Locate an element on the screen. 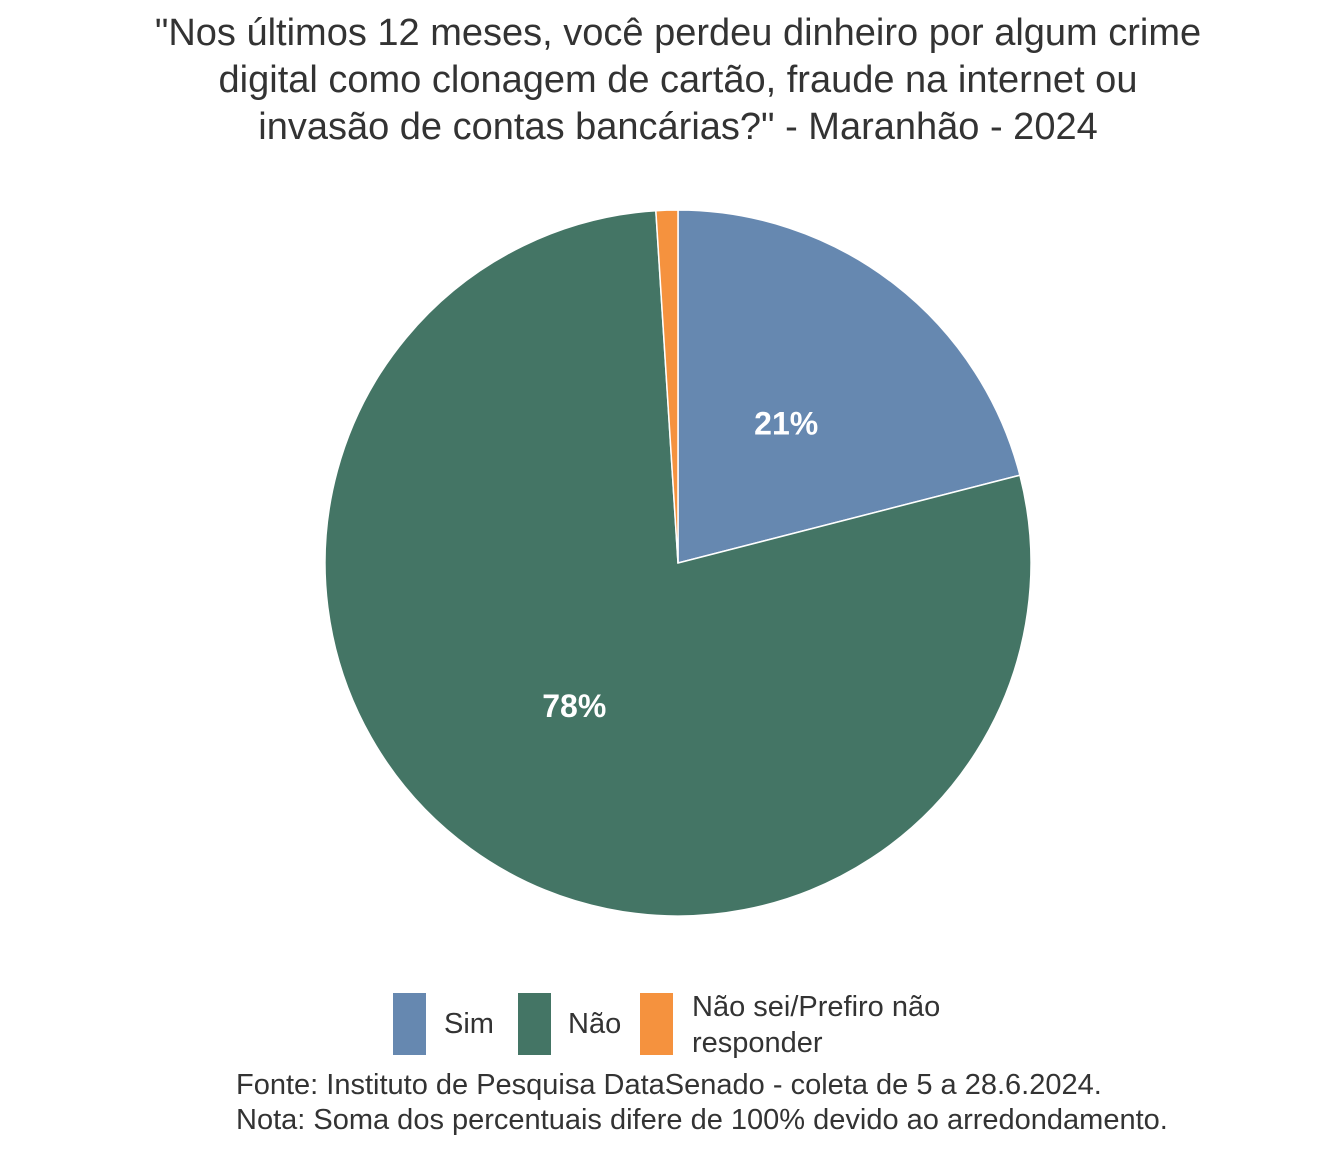  legend-label-sim: Sim is located at coordinates (469, 1024).